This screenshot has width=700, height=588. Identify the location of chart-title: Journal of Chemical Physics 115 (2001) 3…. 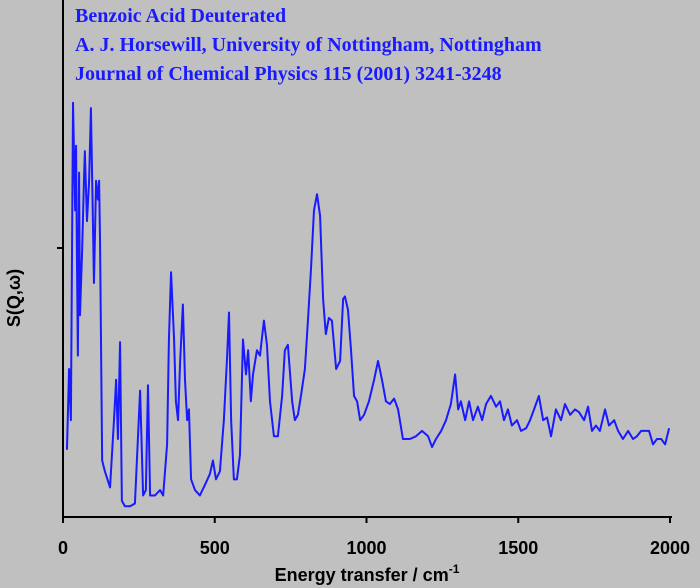
(288, 74).